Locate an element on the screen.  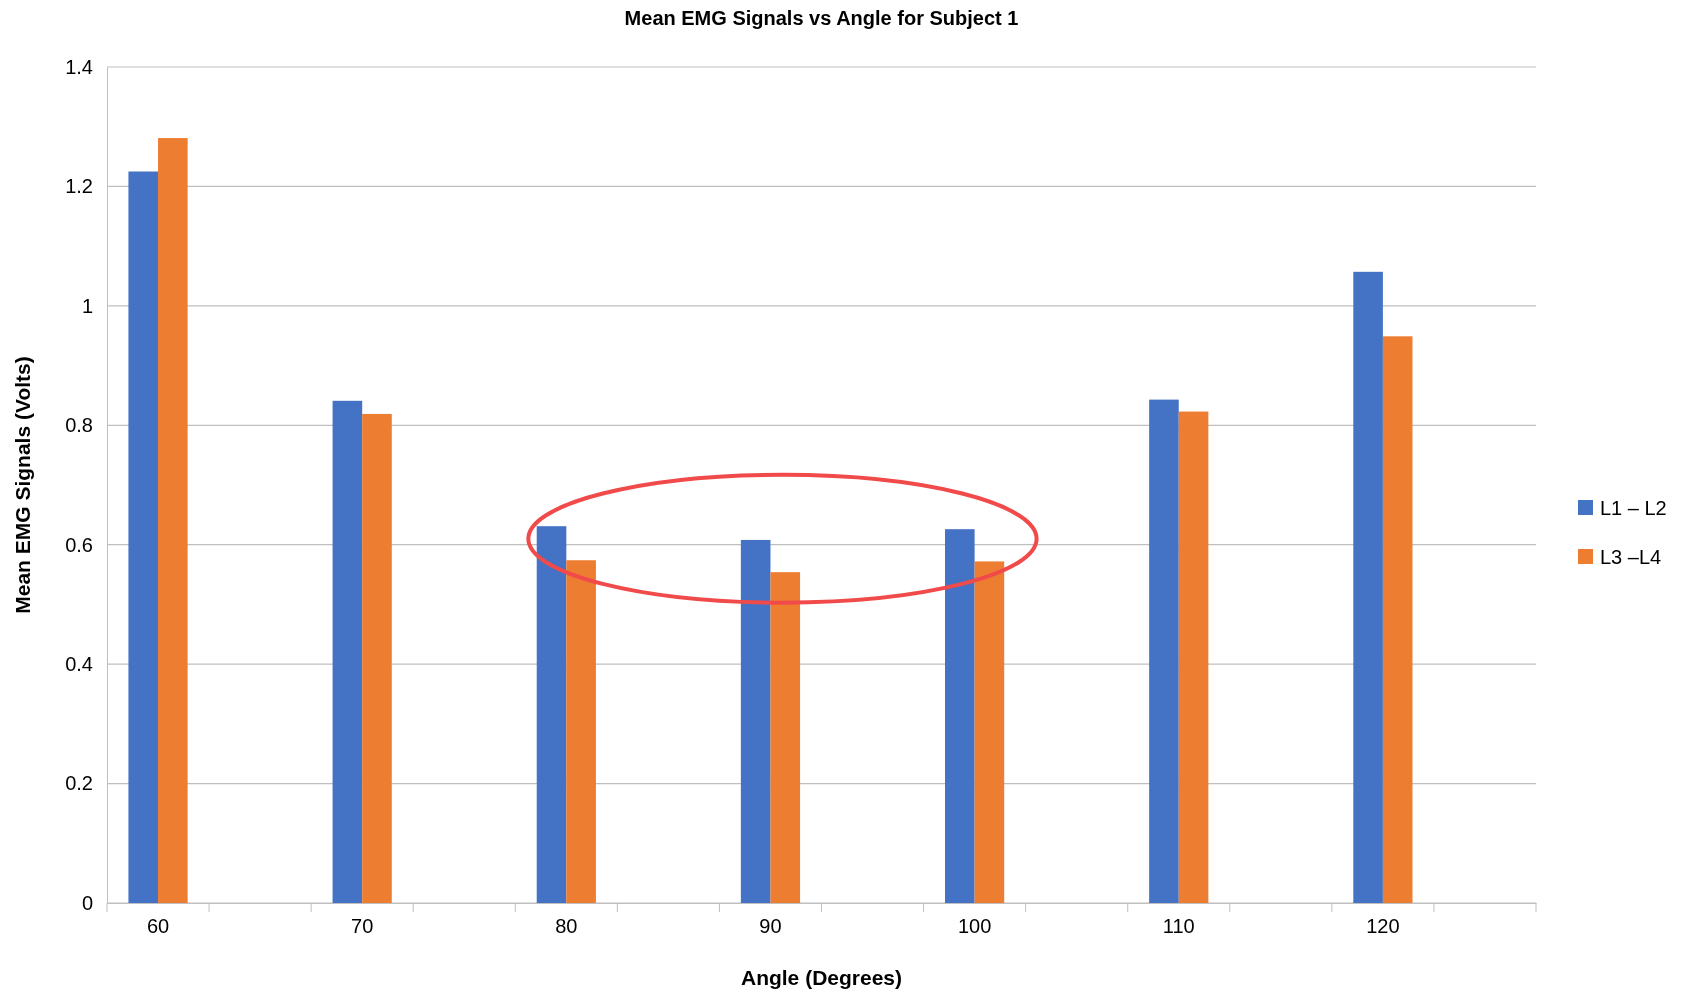
y-axis-title: Mean EMG Signals (Volts) is located at coordinates (22, 485).